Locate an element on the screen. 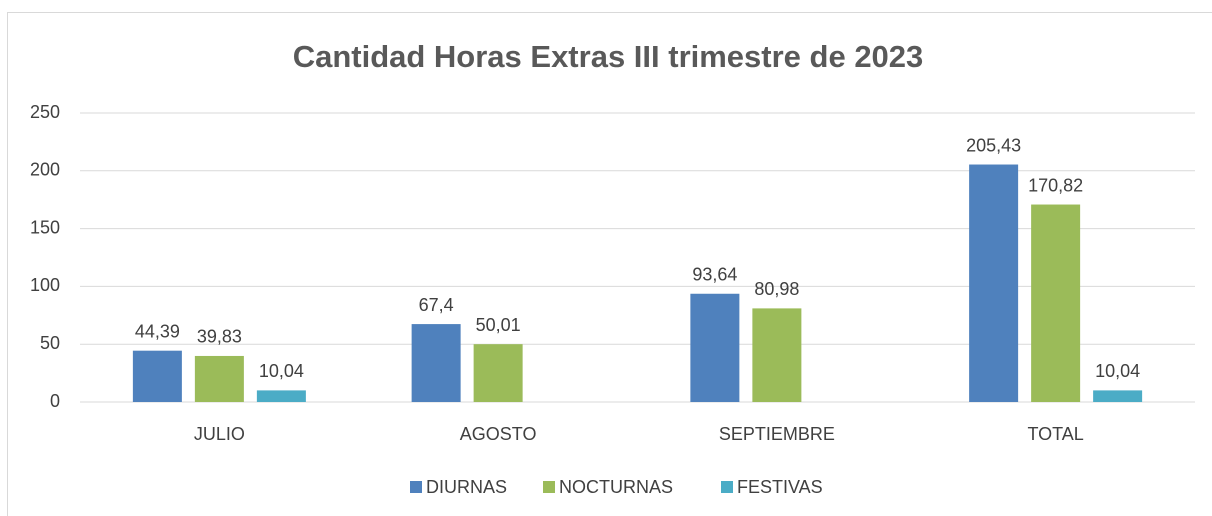 The height and width of the screenshot is (516, 1212). legend-label: FESTIVAS is located at coordinates (780, 487).